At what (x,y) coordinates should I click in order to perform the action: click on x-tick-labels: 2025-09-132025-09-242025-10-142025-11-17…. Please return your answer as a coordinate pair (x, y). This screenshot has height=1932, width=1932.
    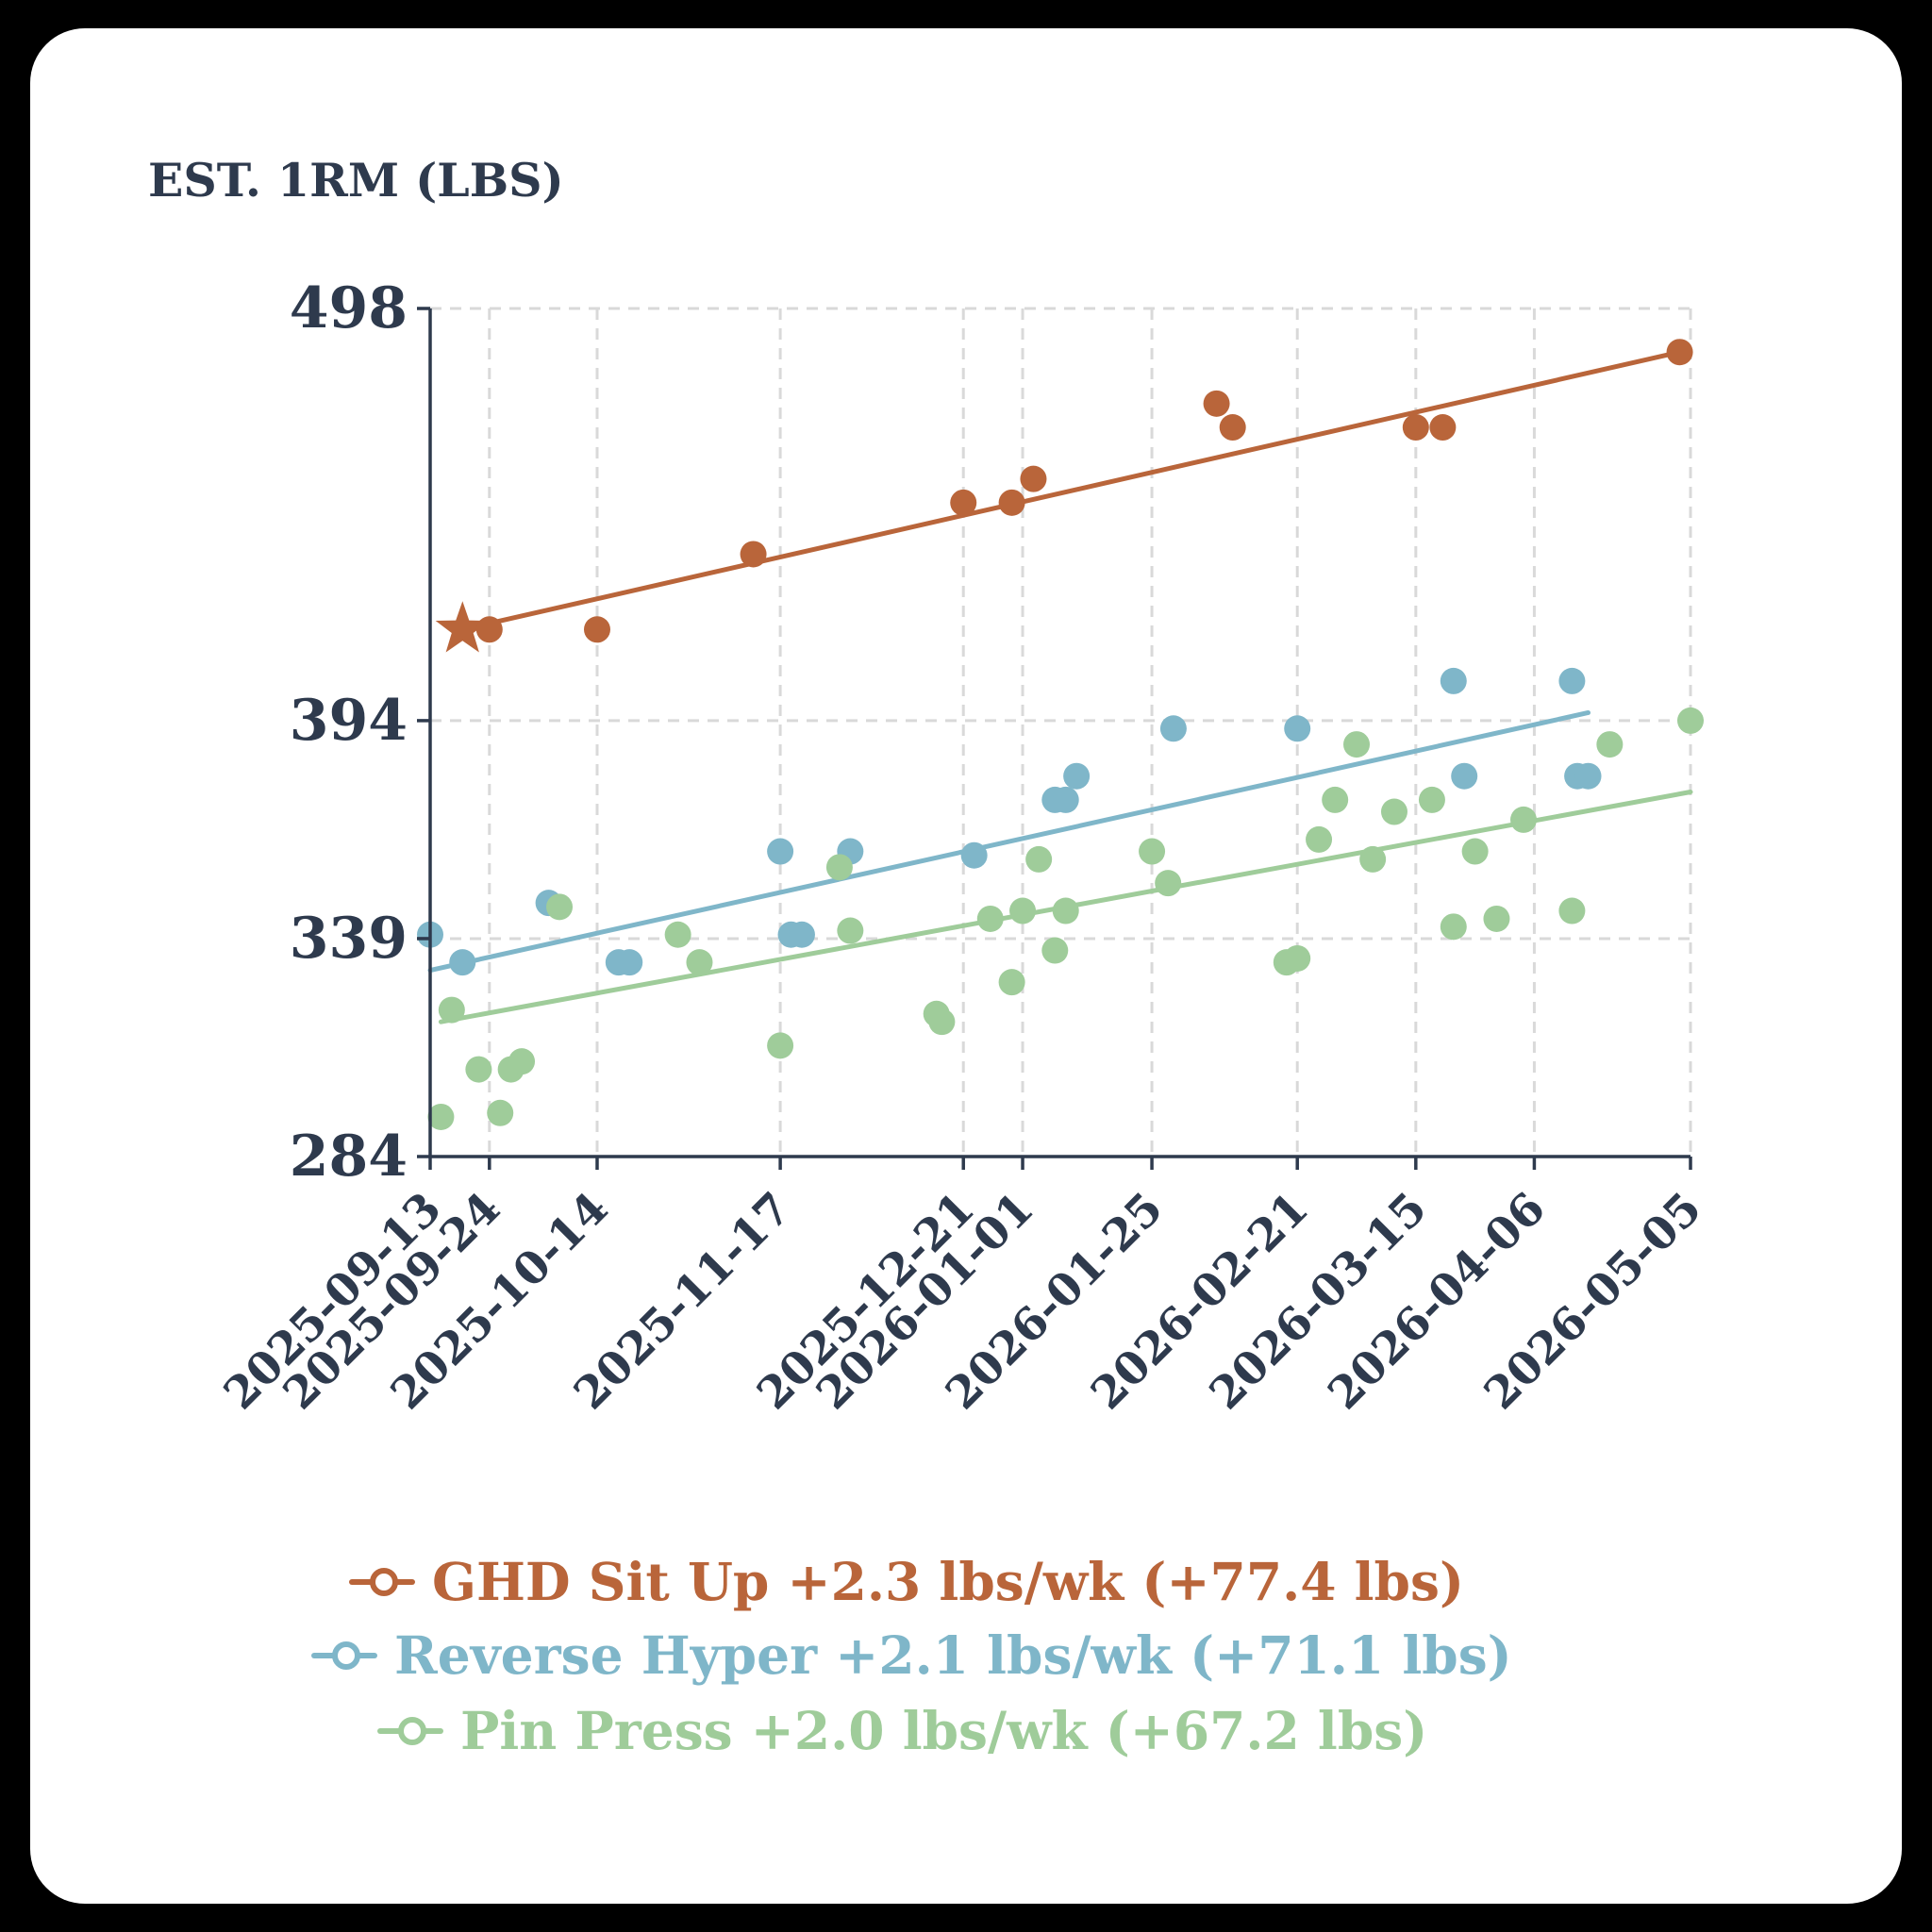
    Looking at the image, I should click on (963, 1302).